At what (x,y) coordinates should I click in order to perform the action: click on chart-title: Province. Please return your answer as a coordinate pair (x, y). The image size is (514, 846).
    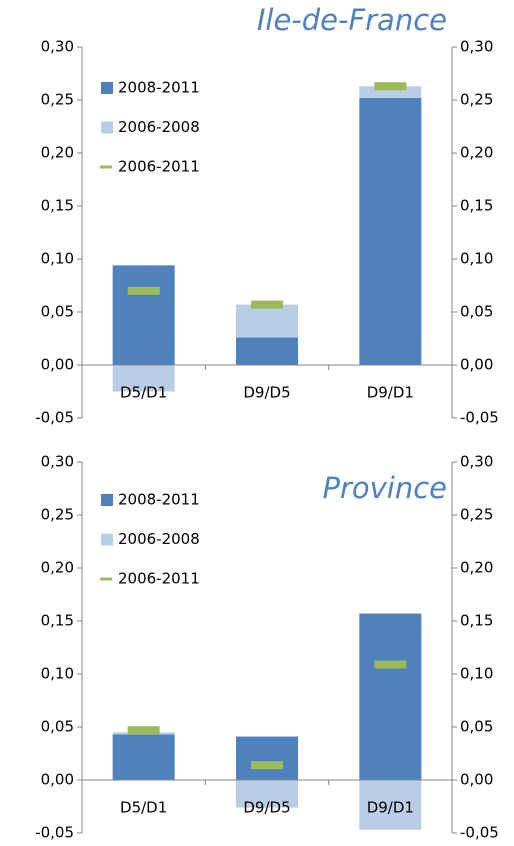
    Looking at the image, I should click on (384, 488).